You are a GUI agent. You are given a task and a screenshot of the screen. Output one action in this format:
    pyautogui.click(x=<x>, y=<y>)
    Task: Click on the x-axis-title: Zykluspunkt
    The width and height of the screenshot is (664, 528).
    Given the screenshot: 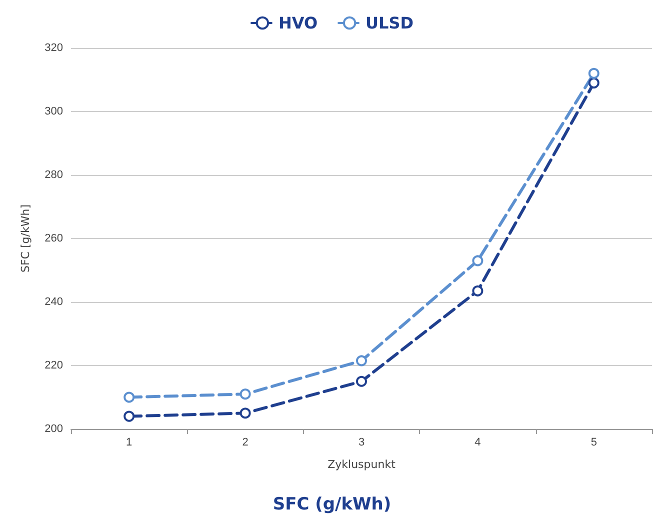 What is the action you would take?
    pyautogui.click(x=362, y=464)
    